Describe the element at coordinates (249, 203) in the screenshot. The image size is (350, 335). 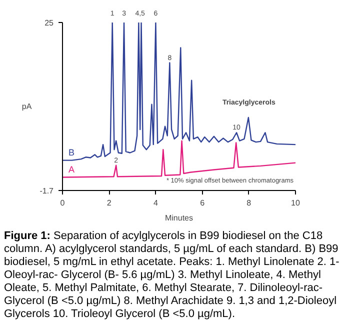
I see `x-tick-label: 8` at that location.